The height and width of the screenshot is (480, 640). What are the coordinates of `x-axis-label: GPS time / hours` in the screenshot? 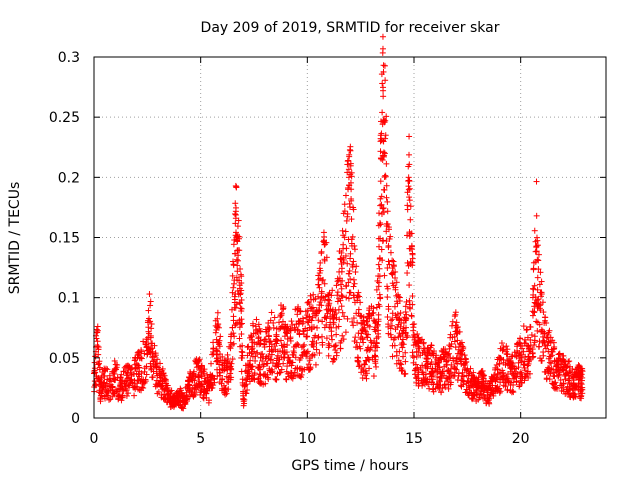 It's located at (349, 466).